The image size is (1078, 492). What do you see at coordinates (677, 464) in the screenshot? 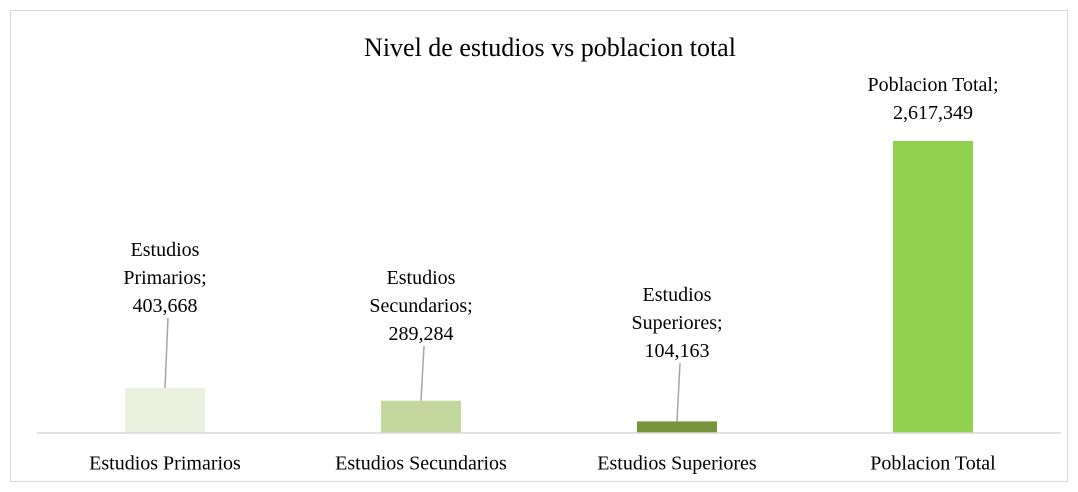
I see `x-tick-label: Estudios Superiores` at bounding box center [677, 464].